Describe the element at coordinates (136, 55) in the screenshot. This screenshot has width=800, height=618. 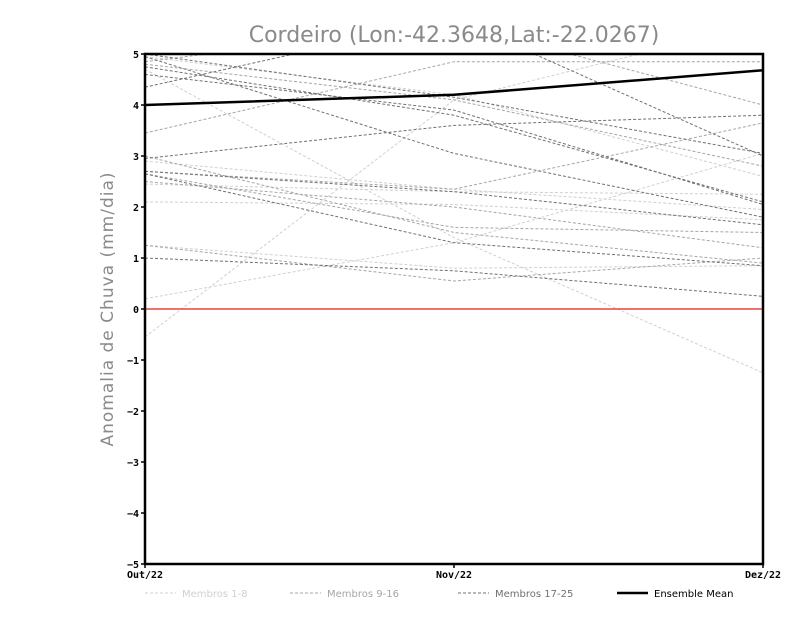
I see `y-tick-label: 5` at that location.